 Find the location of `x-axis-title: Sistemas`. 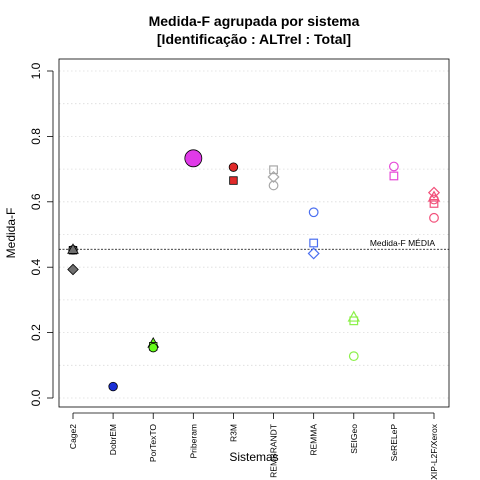

x-axis-title: Sistemas is located at coordinates (253, 457).